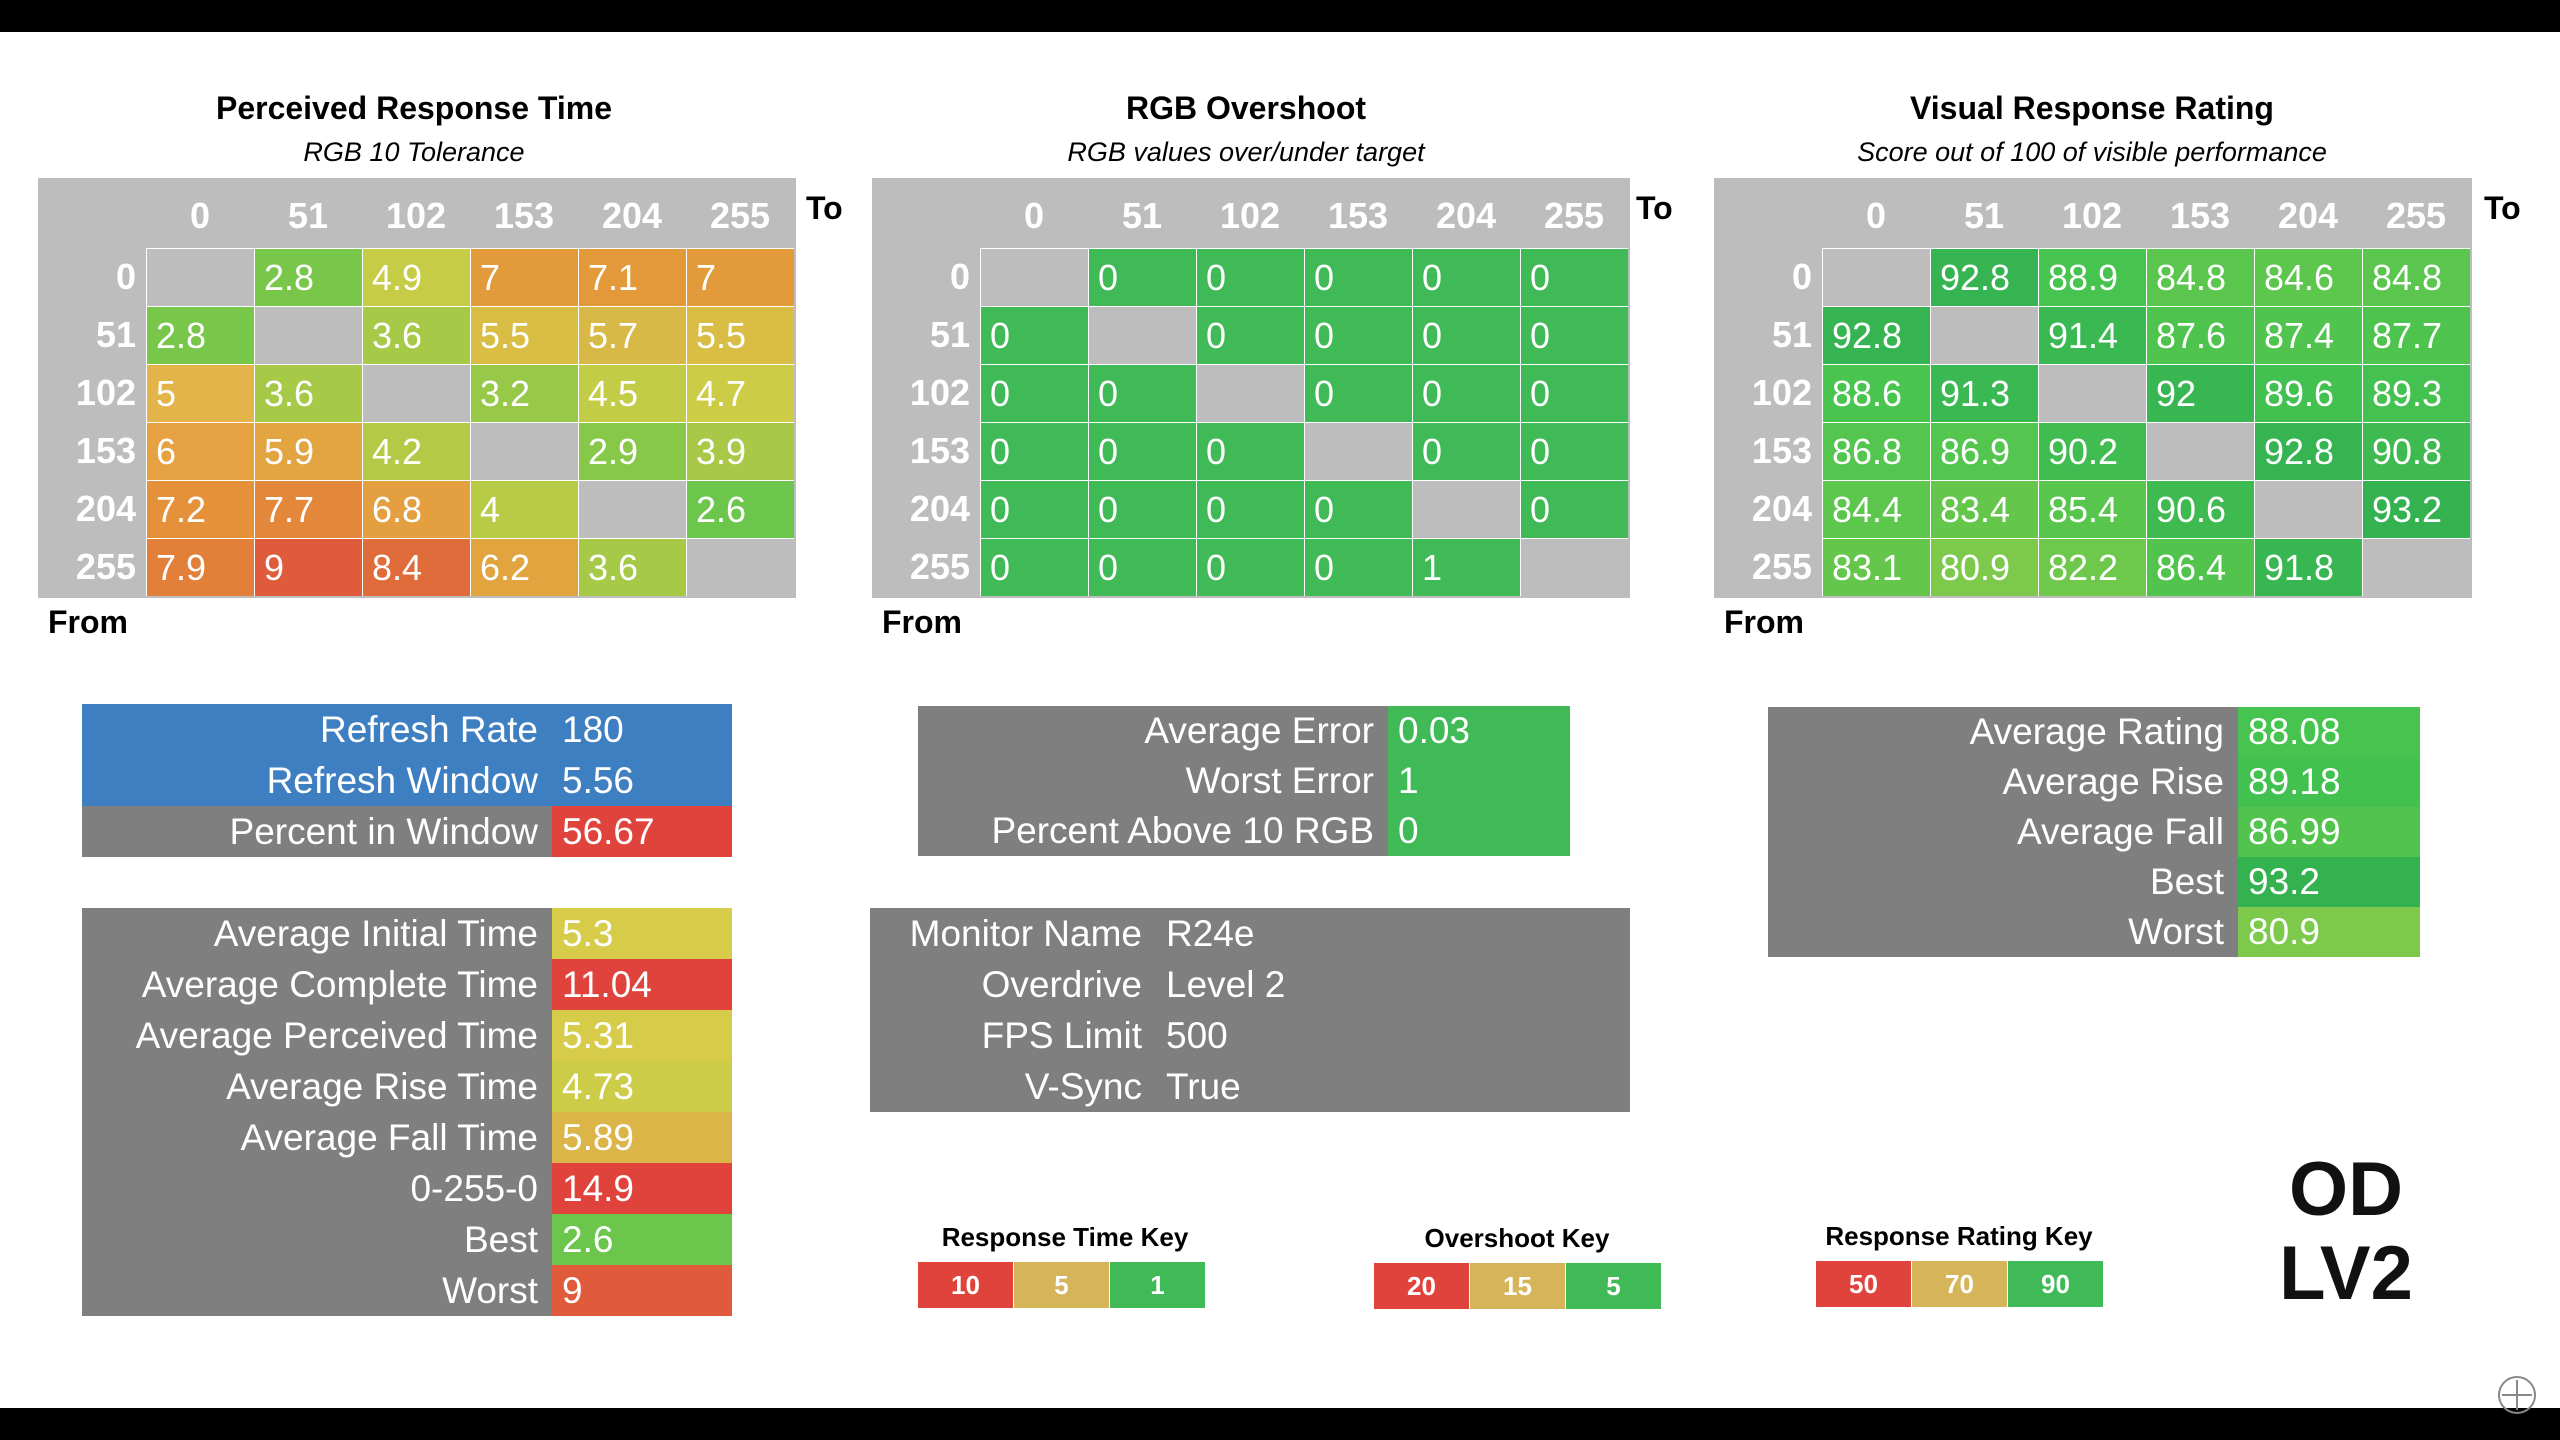  I want to click on refresh_stats-label: Percent in Window, so click(317, 831).